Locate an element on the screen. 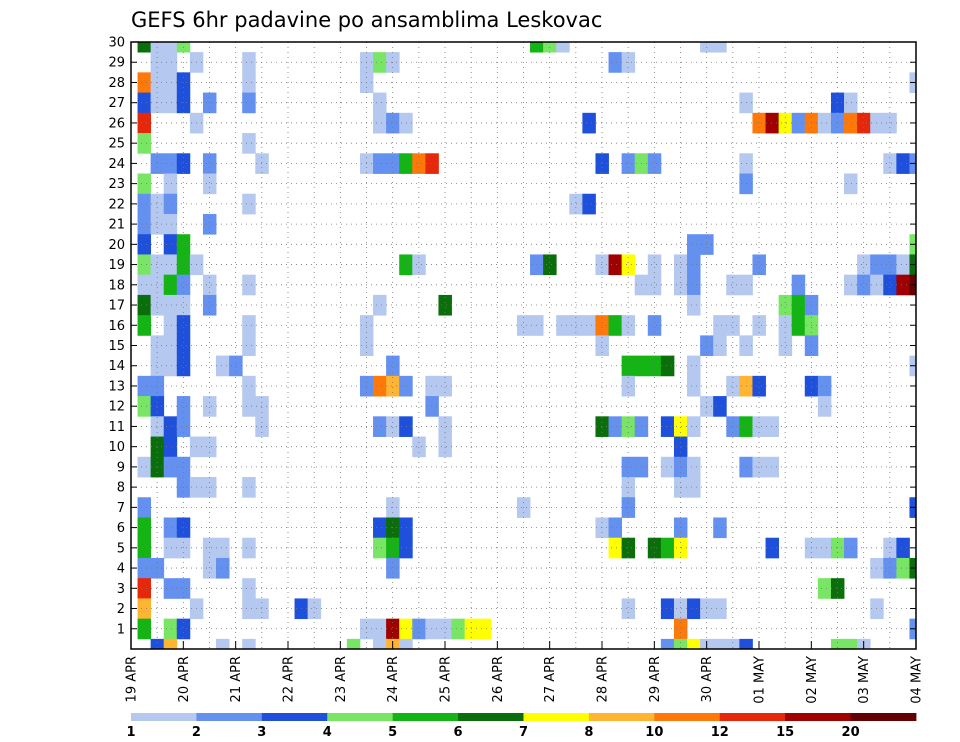 This screenshot has width=960, height=742. x-tick-label: 28 APR is located at coordinates (603, 679).